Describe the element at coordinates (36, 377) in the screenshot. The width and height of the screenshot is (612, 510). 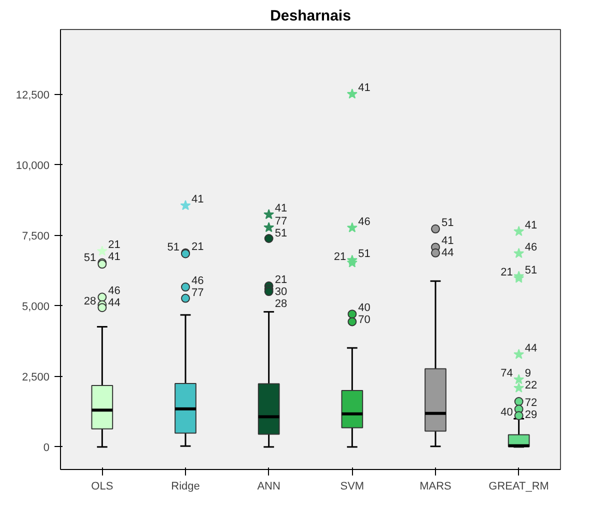
I see `y-tick-label: 2,500` at that location.